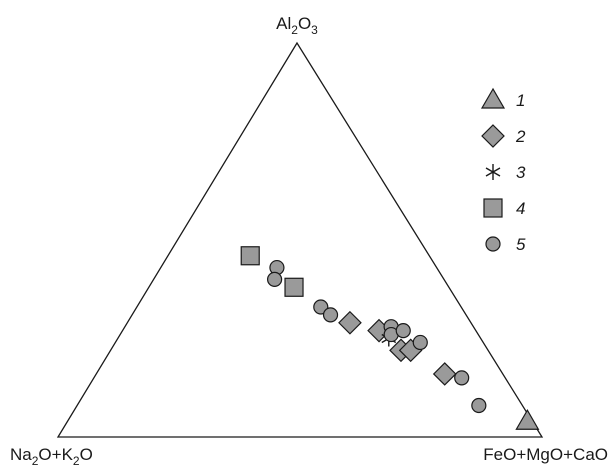 This screenshot has height=468, width=614. Describe the element at coordinates (493, 172) in the screenshot. I see `legend-3-marker` at that location.